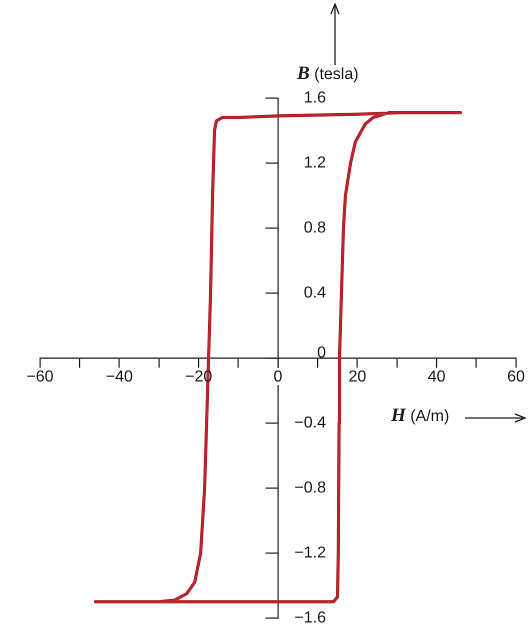  What do you see at coordinates (315, 227) in the screenshot?
I see `y-tick-label: 0.8` at bounding box center [315, 227].